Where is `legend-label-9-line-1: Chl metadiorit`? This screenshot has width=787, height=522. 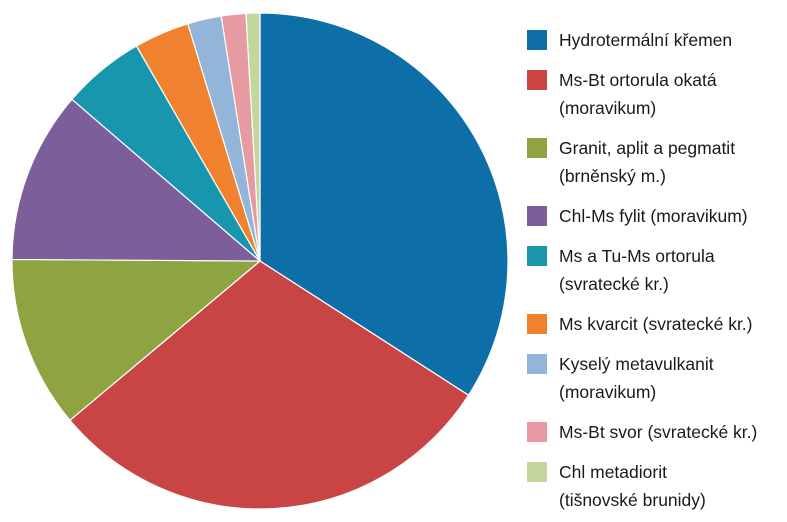 legend-label-9-line-1: Chl metadiorit is located at coordinates (613, 472).